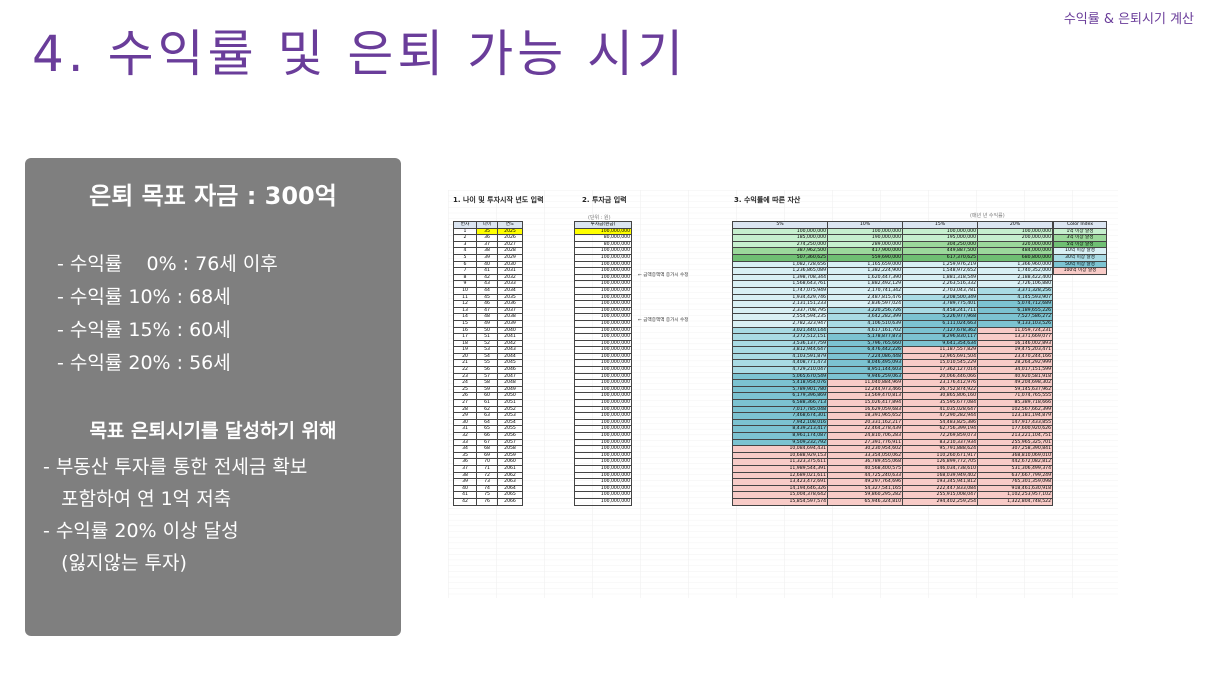 The image size is (1216, 684). What do you see at coordinates (465, 409) in the screenshot?
I see `cell-index: 28` at bounding box center [465, 409].